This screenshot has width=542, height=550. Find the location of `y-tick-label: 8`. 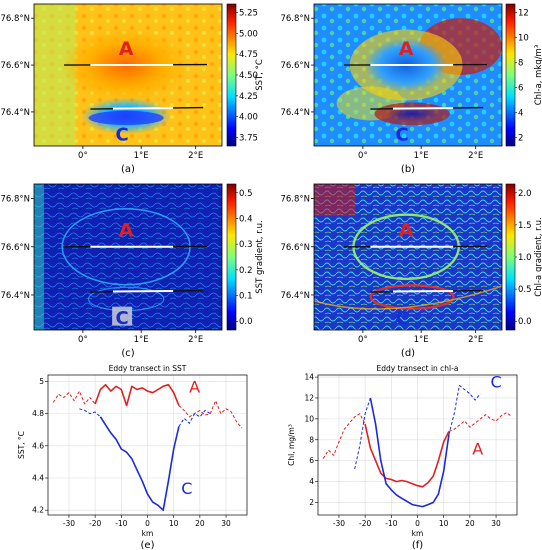

y-tick-label: 8 is located at coordinates (311, 439).